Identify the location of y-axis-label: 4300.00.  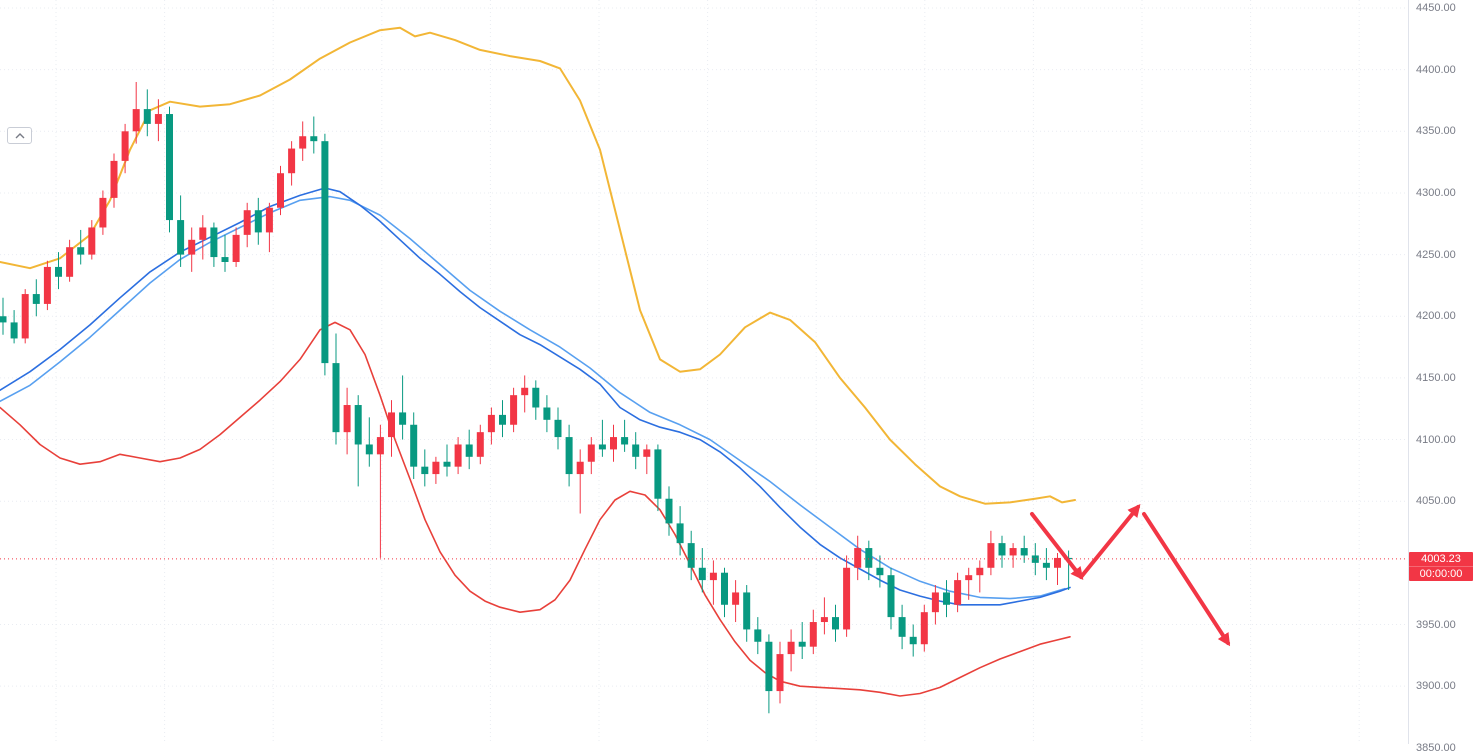
(1436, 192).